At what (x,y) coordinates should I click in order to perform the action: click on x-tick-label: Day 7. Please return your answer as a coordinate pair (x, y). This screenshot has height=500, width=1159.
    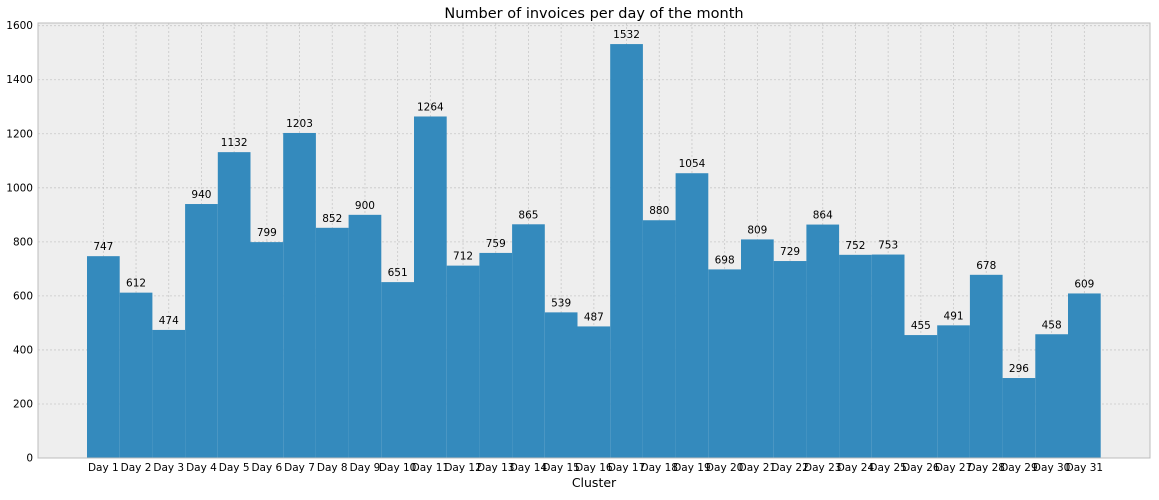
    Looking at the image, I should click on (299, 468).